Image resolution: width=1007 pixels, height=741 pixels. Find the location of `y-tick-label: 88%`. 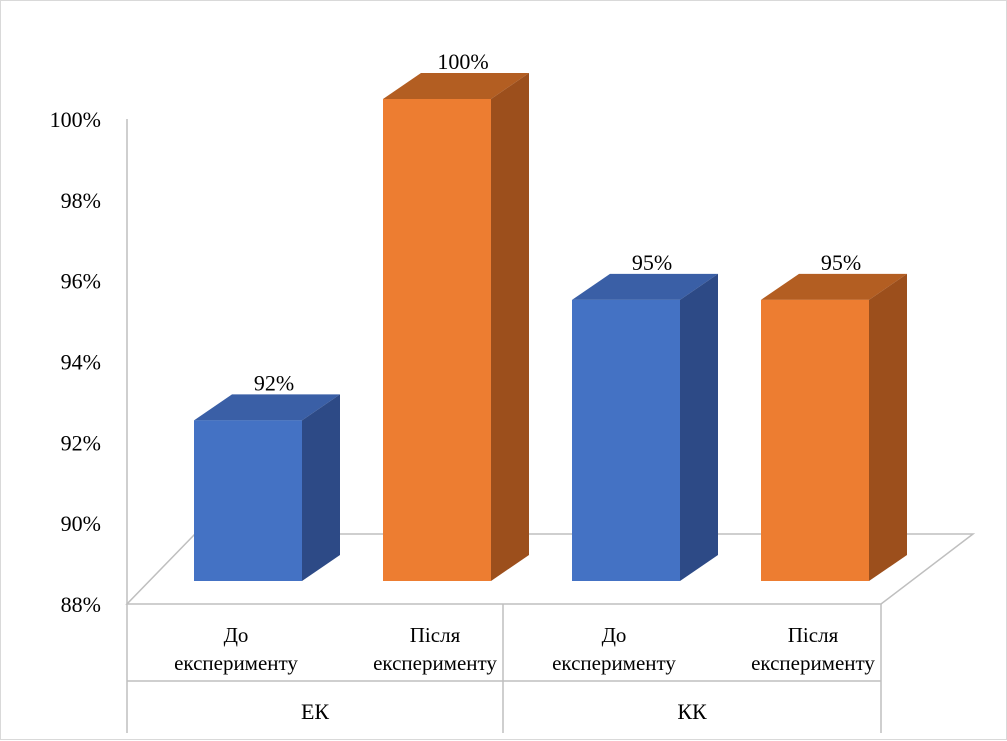

y-tick-label: 88% is located at coordinates (81, 604).